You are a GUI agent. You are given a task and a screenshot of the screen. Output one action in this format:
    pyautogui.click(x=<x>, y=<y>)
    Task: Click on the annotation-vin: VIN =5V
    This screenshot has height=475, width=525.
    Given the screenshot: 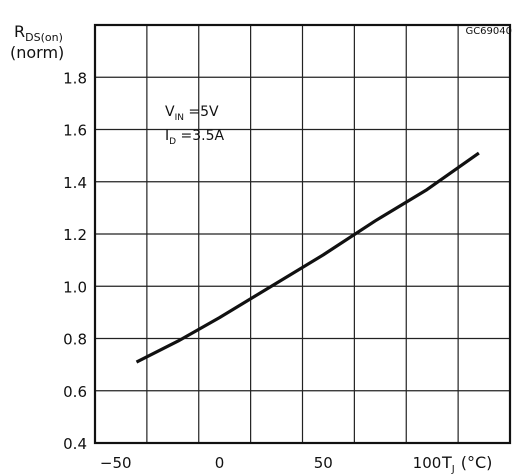 What is the action you would take?
    pyautogui.click(x=192, y=113)
    